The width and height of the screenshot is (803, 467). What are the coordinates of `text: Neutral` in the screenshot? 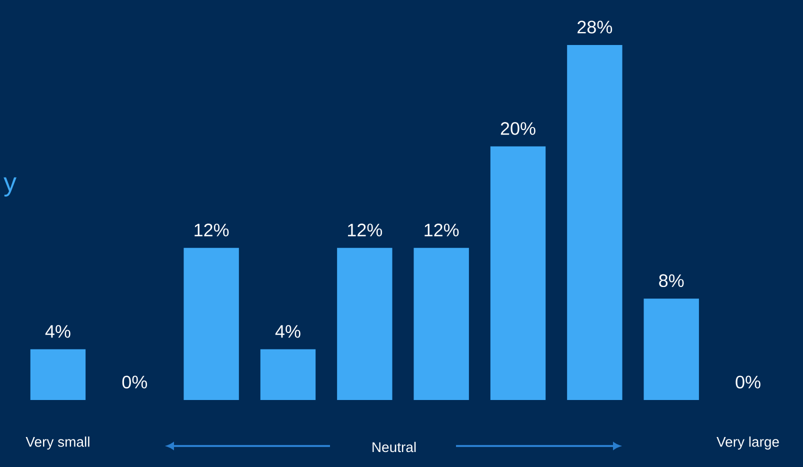 It's located at (394, 447).